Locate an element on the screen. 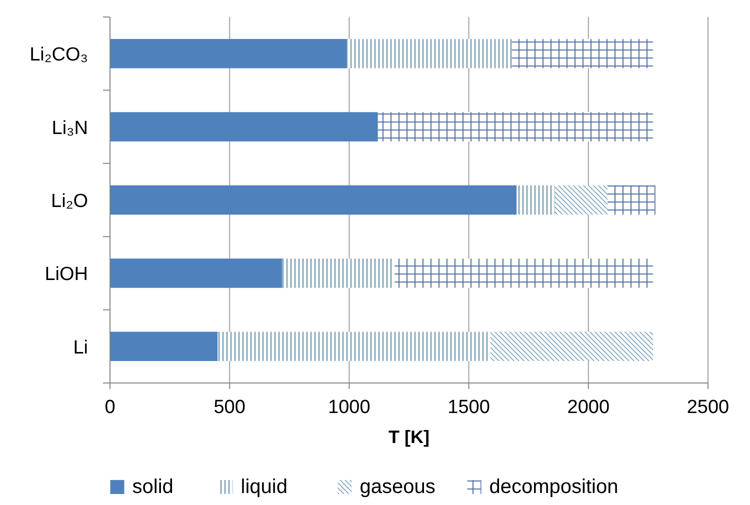 The height and width of the screenshot is (505, 750). x-axis-title: T [K] is located at coordinates (409, 437).